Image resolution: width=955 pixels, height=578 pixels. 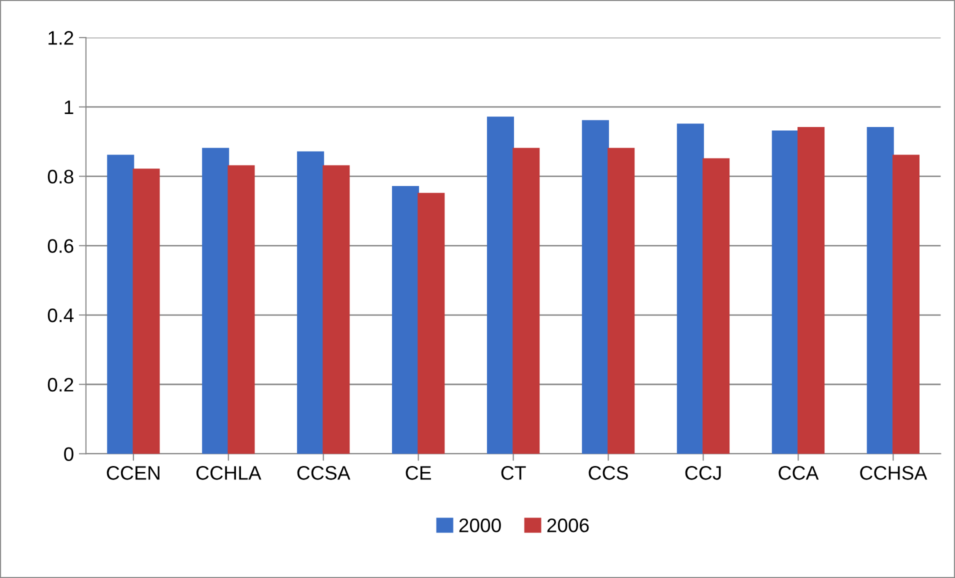 I want to click on y-tick-label: 0.2, so click(x=61, y=385).